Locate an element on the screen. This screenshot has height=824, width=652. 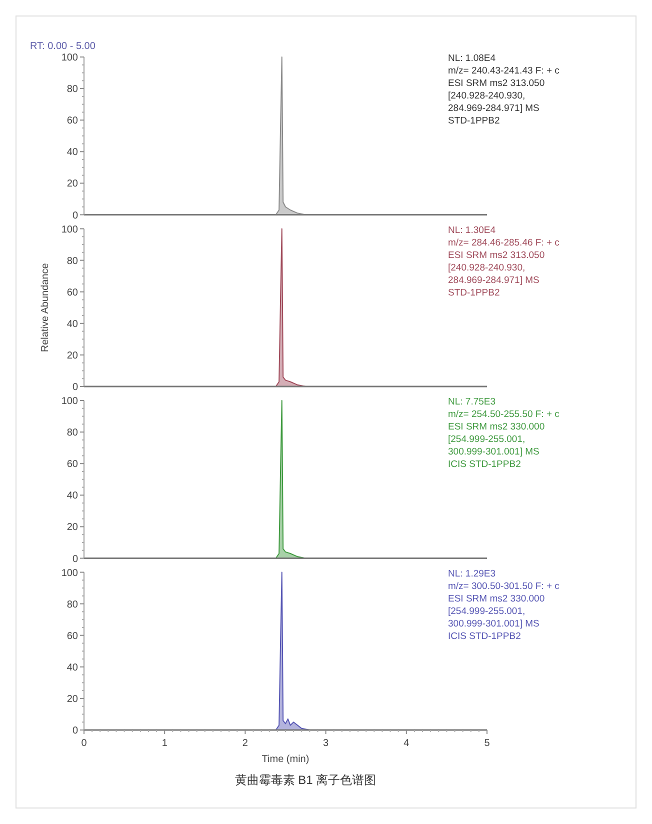
annotation: m/z= 300.50-301.50 F: + c is located at coordinates (504, 586).